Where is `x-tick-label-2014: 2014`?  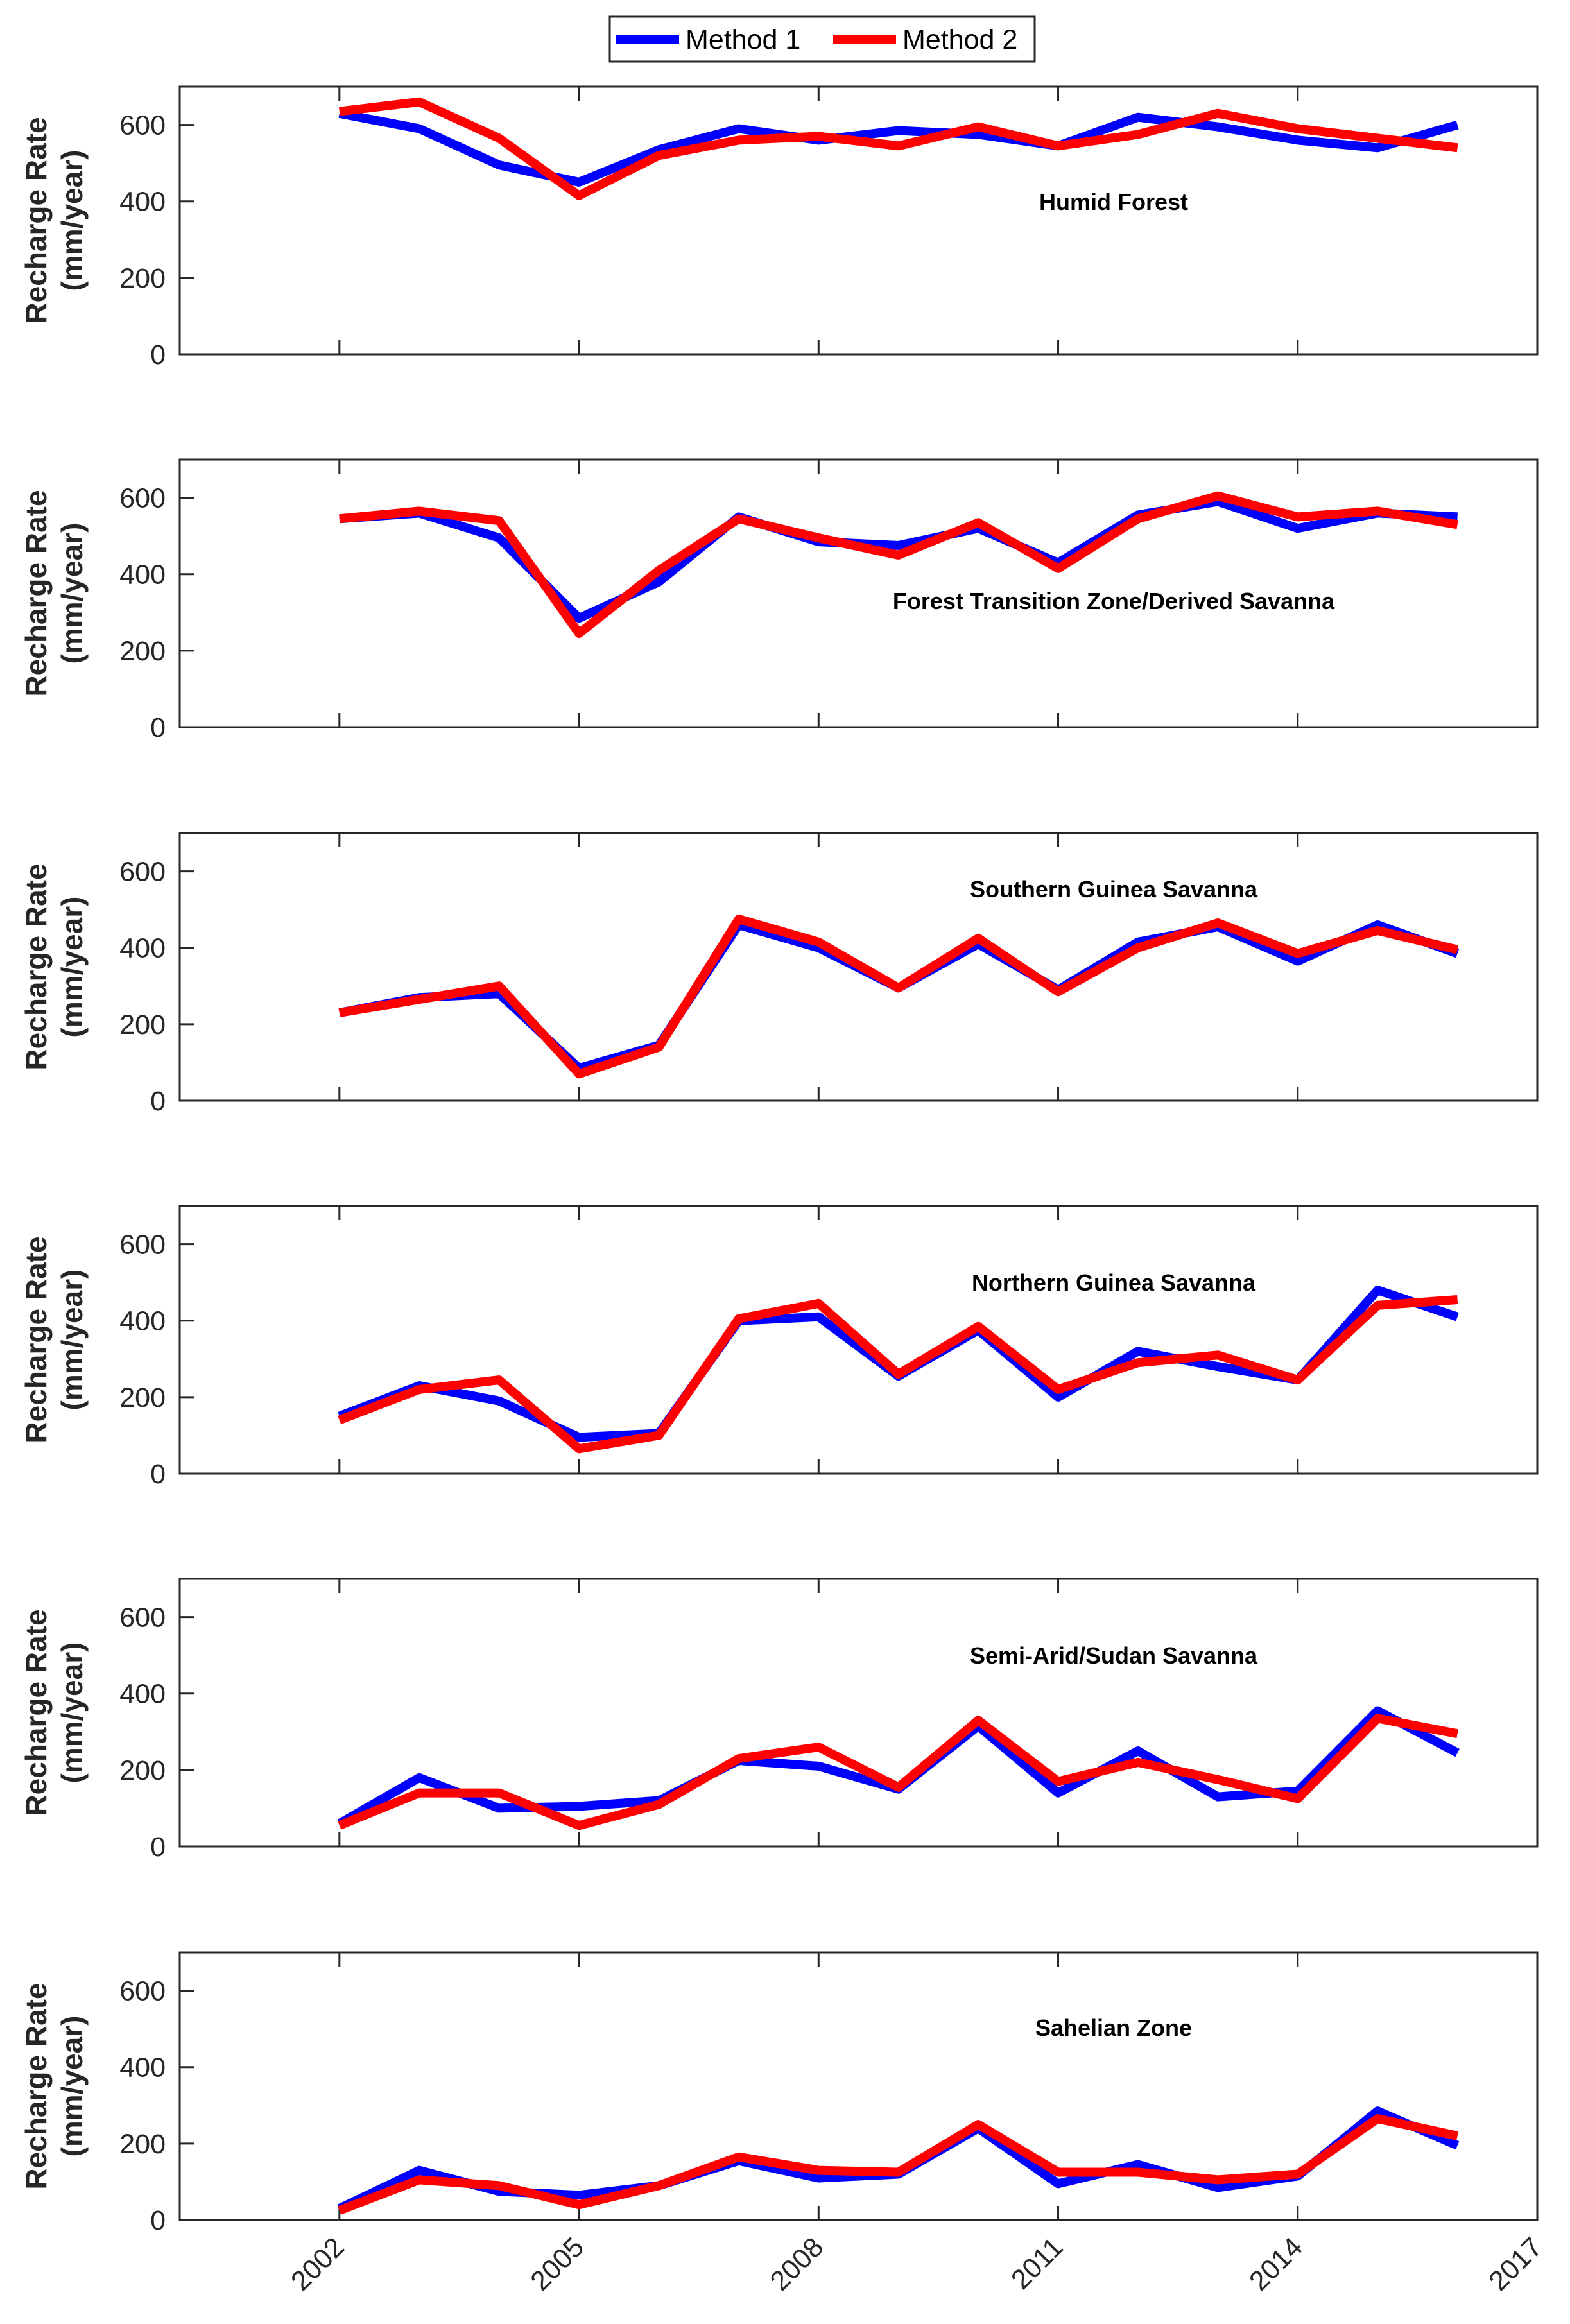 x-tick-label-2014: 2014 is located at coordinates (1276, 2264).